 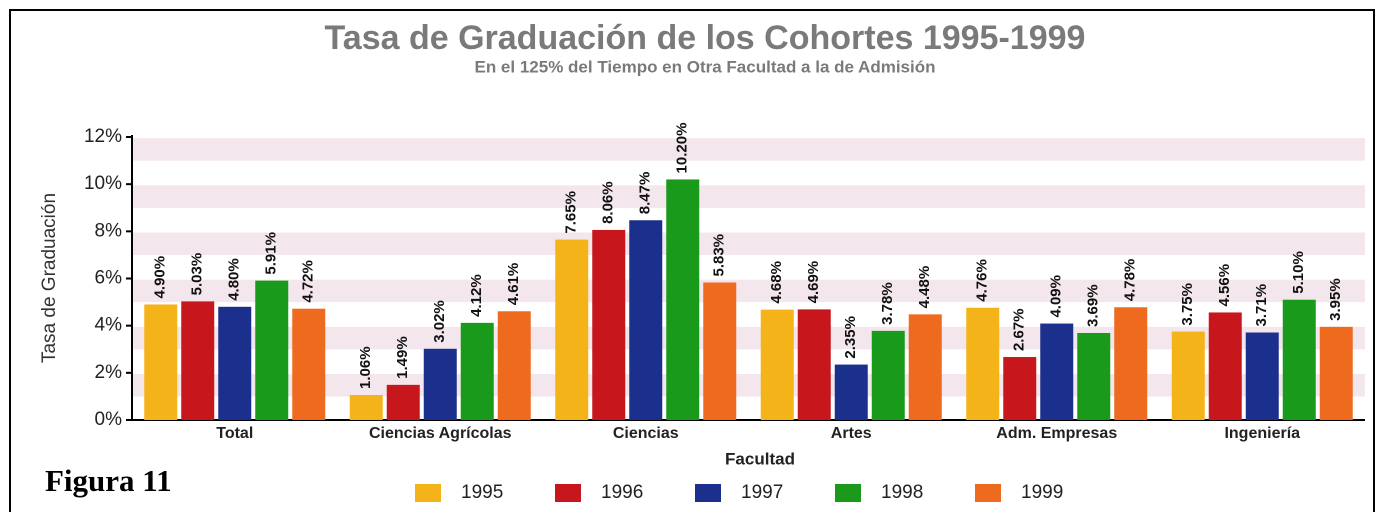 I want to click on value-label: 4.72%, so click(x=308, y=281).